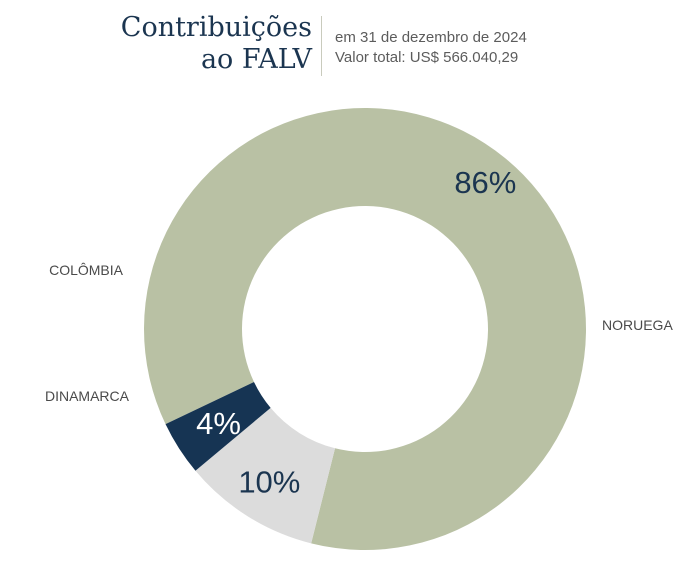 The width and height of the screenshot is (696, 573). I want to click on chart-title: Contribuições ao FALV, so click(216, 44).